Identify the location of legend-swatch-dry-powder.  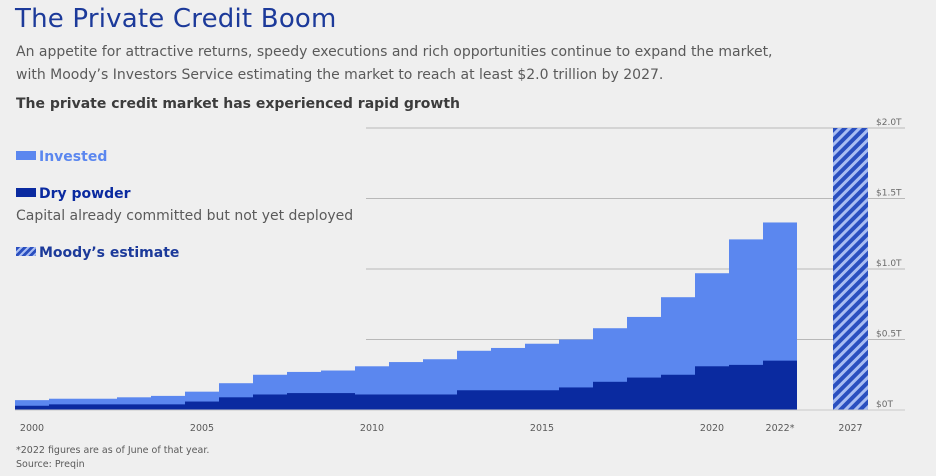
(26, 192).